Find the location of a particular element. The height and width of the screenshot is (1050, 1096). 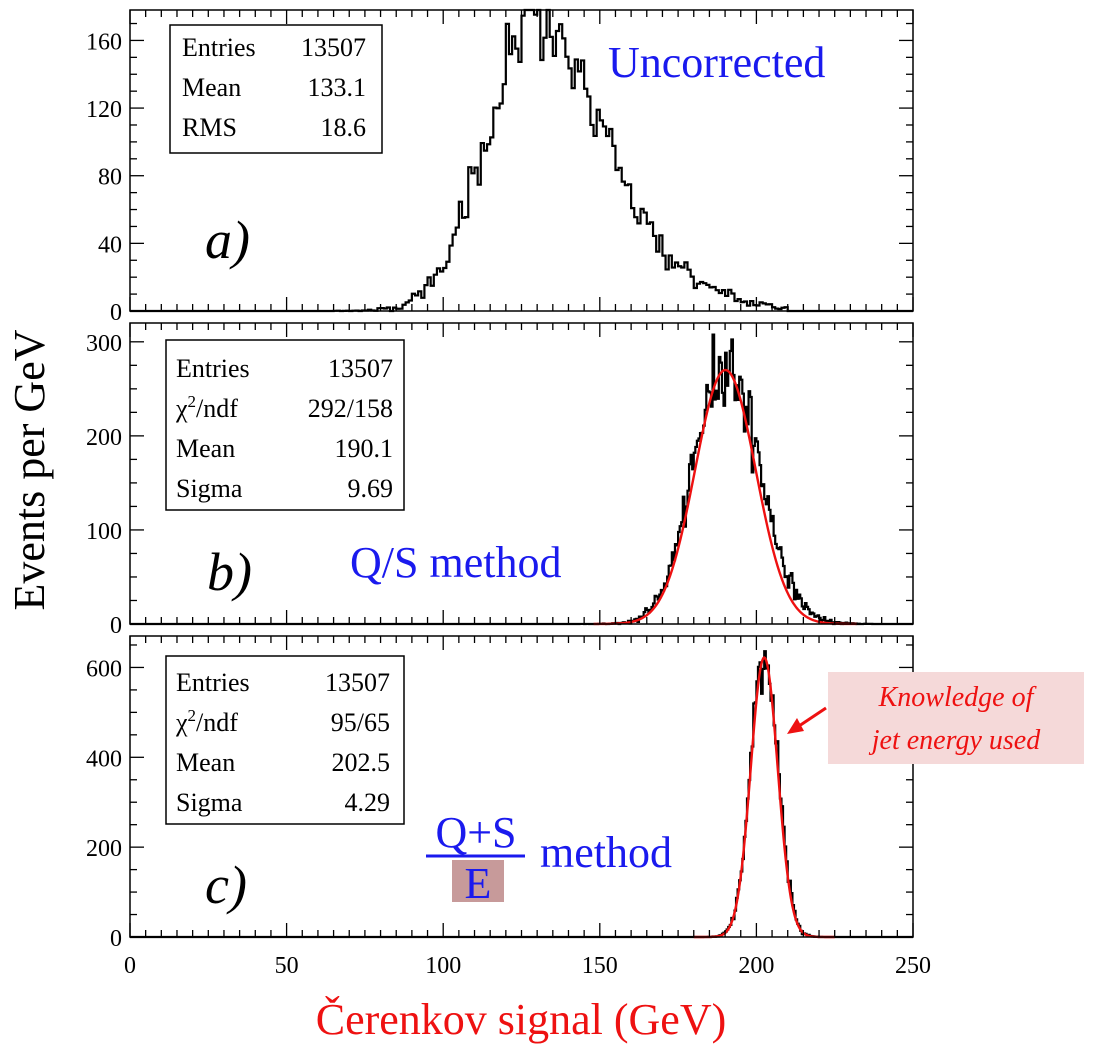

denominator-highlight is located at coordinates (478, 881).